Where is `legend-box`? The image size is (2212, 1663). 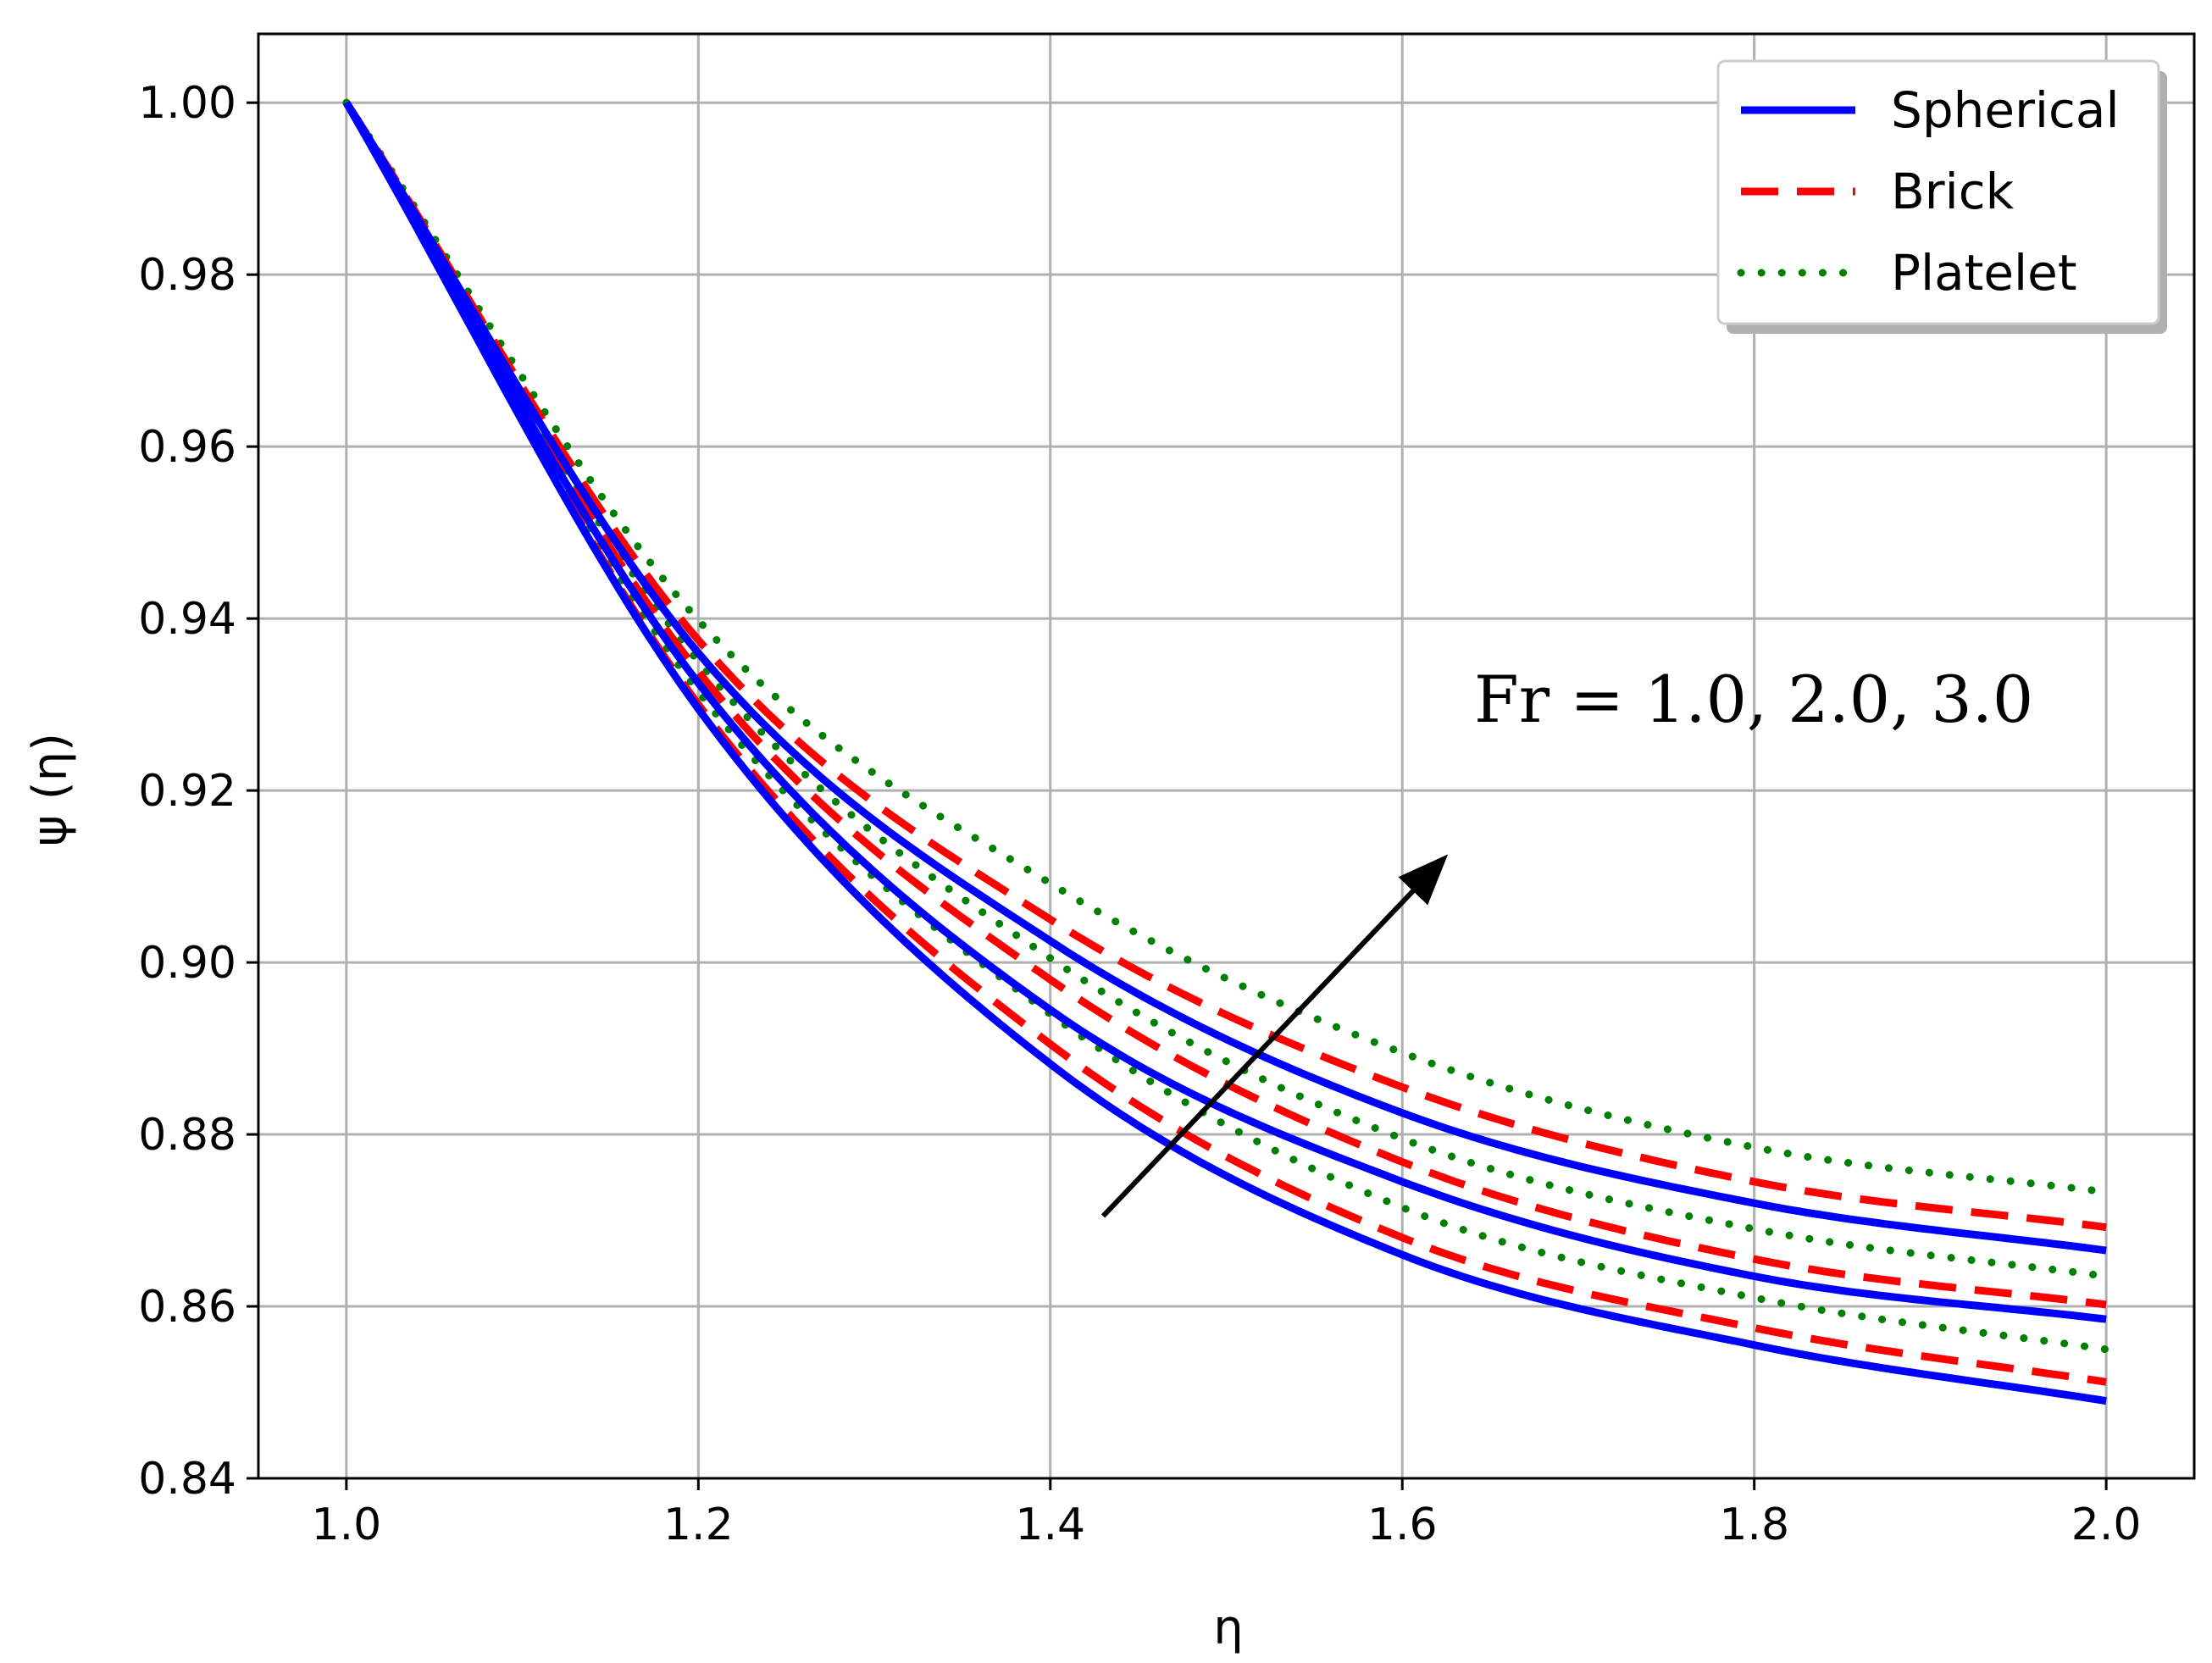
legend-box is located at coordinates (1938, 192).